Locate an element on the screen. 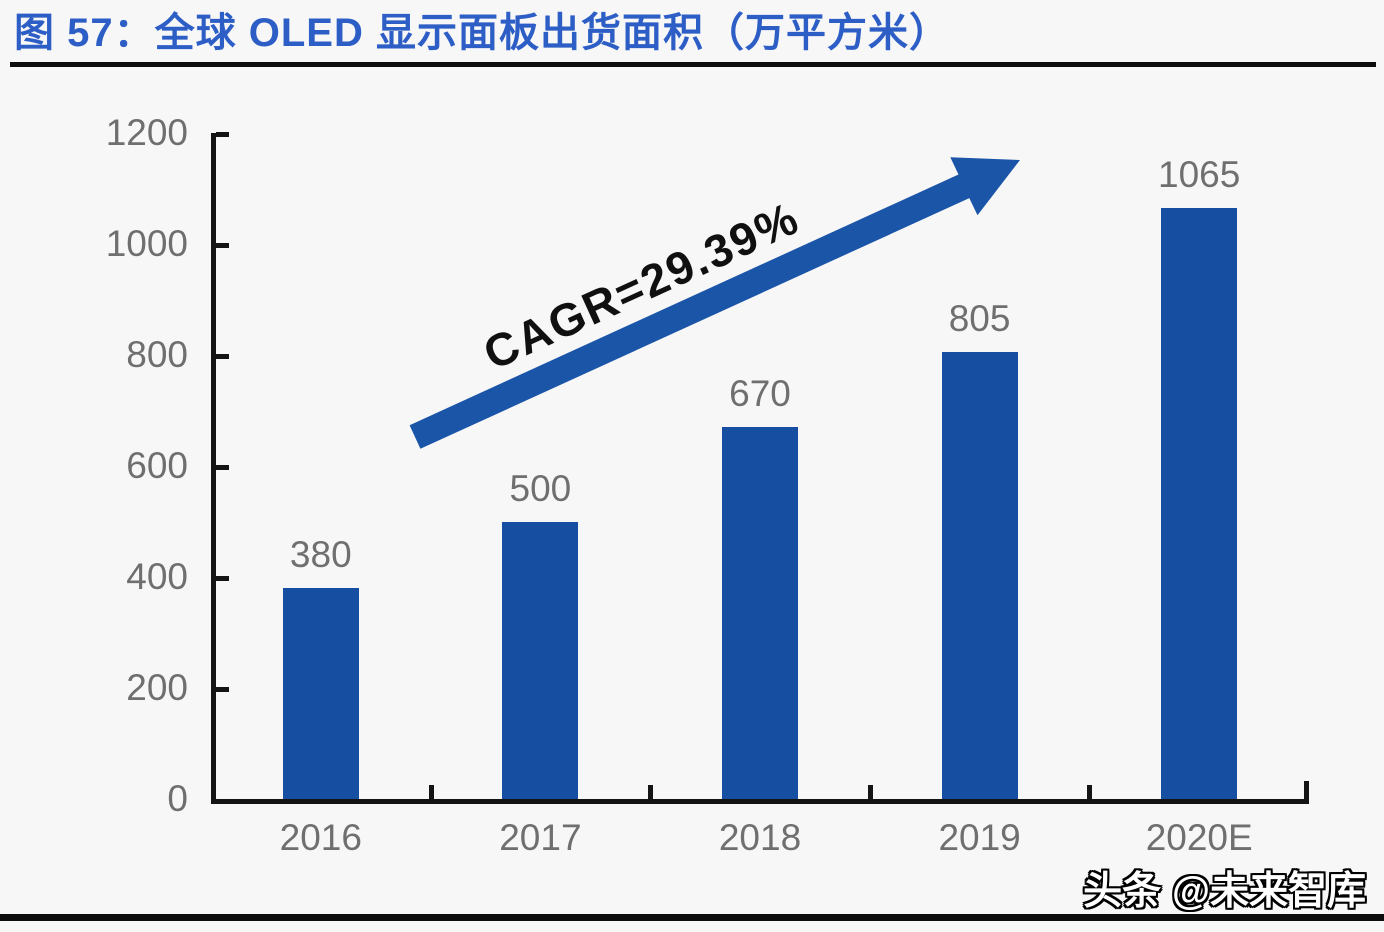 This screenshot has height=932, width=1384. bar-2020E is located at coordinates (1199, 503).